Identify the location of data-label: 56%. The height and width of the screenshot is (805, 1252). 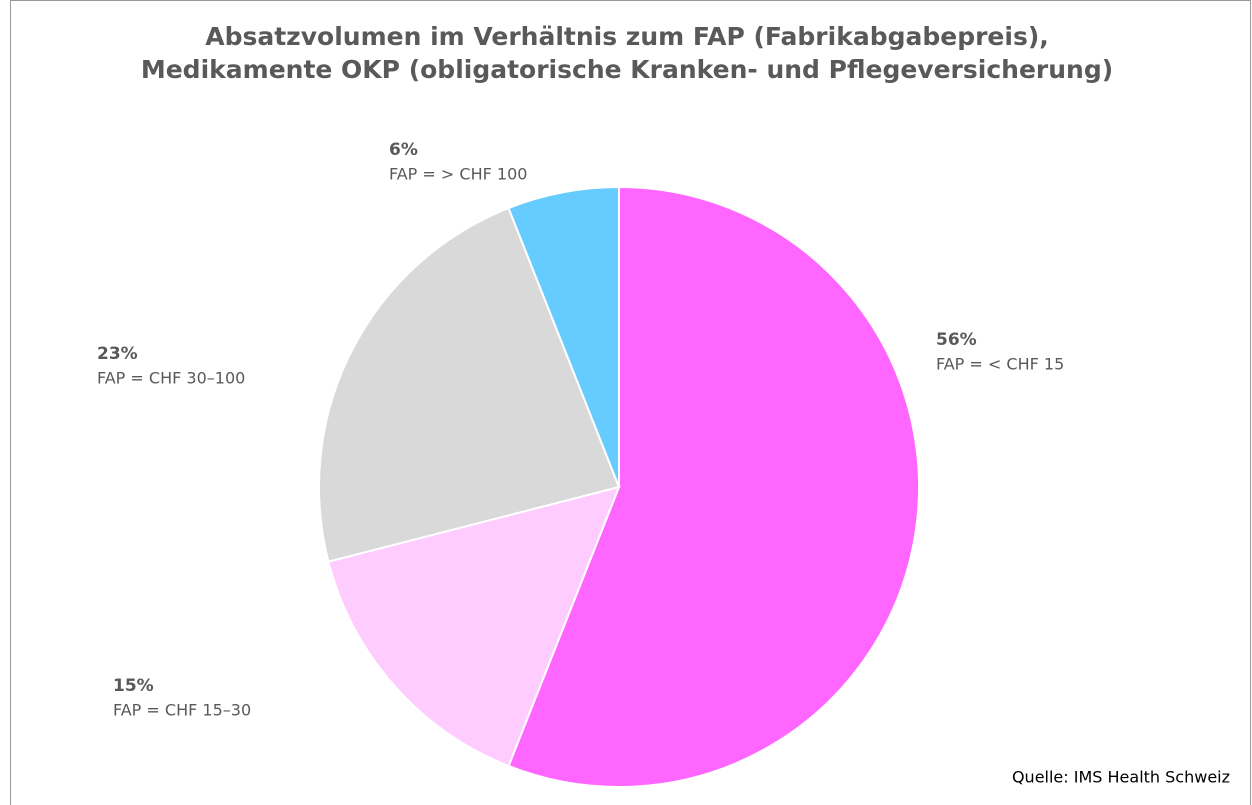
(956, 340).